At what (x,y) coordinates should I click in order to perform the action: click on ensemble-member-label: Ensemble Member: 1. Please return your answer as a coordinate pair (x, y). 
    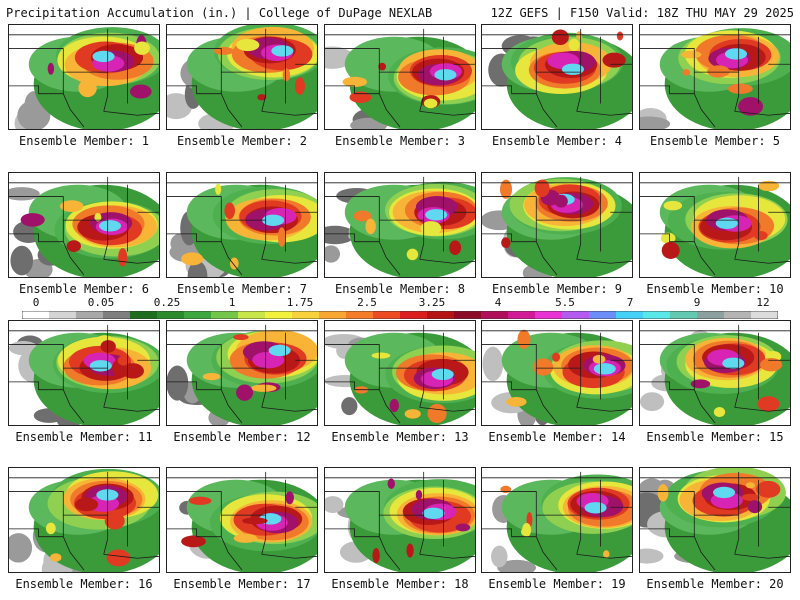
    Looking at the image, I should click on (84, 141).